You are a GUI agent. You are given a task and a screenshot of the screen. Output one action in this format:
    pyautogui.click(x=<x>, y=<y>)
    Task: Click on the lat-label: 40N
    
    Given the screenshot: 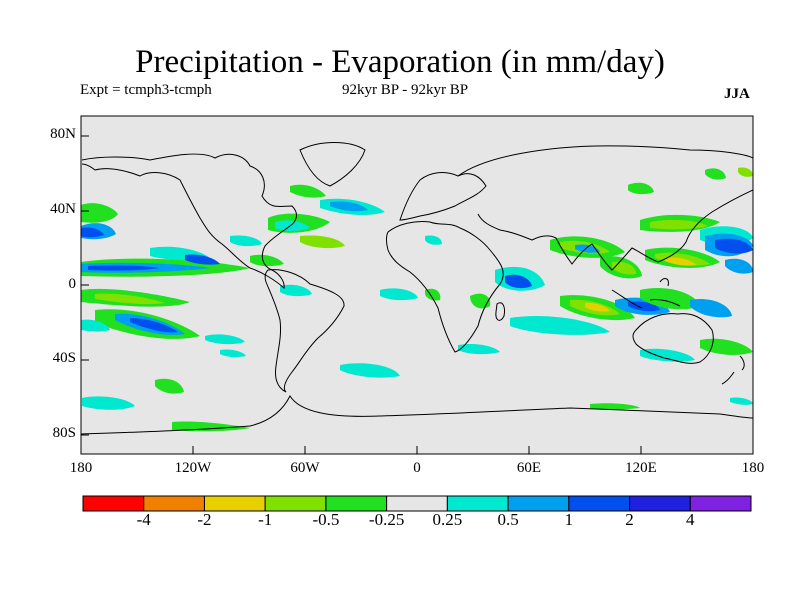 What is the action you would take?
    pyautogui.click(x=63, y=209)
    